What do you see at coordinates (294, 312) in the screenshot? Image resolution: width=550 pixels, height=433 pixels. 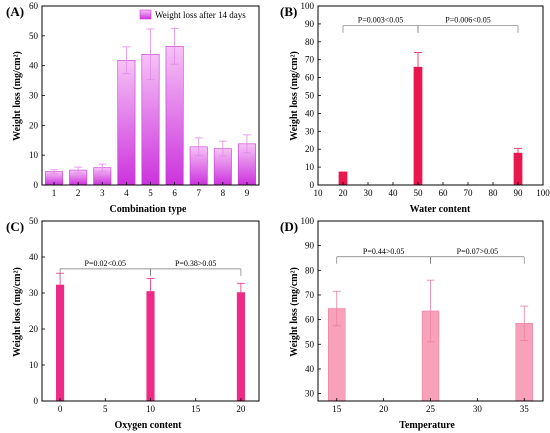 I see `panel-d-ylabel: Weight loss (mg/cm²)` at bounding box center [294, 312].